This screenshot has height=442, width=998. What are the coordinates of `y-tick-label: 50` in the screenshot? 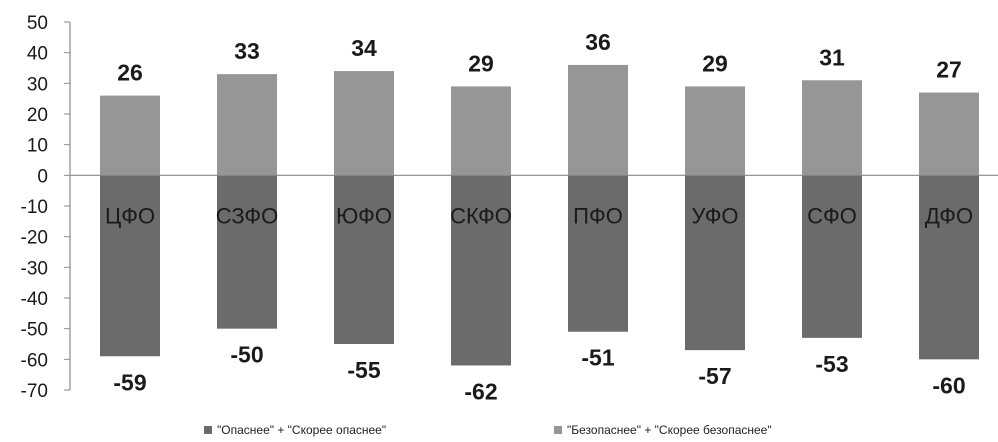 It's located at (37, 23).